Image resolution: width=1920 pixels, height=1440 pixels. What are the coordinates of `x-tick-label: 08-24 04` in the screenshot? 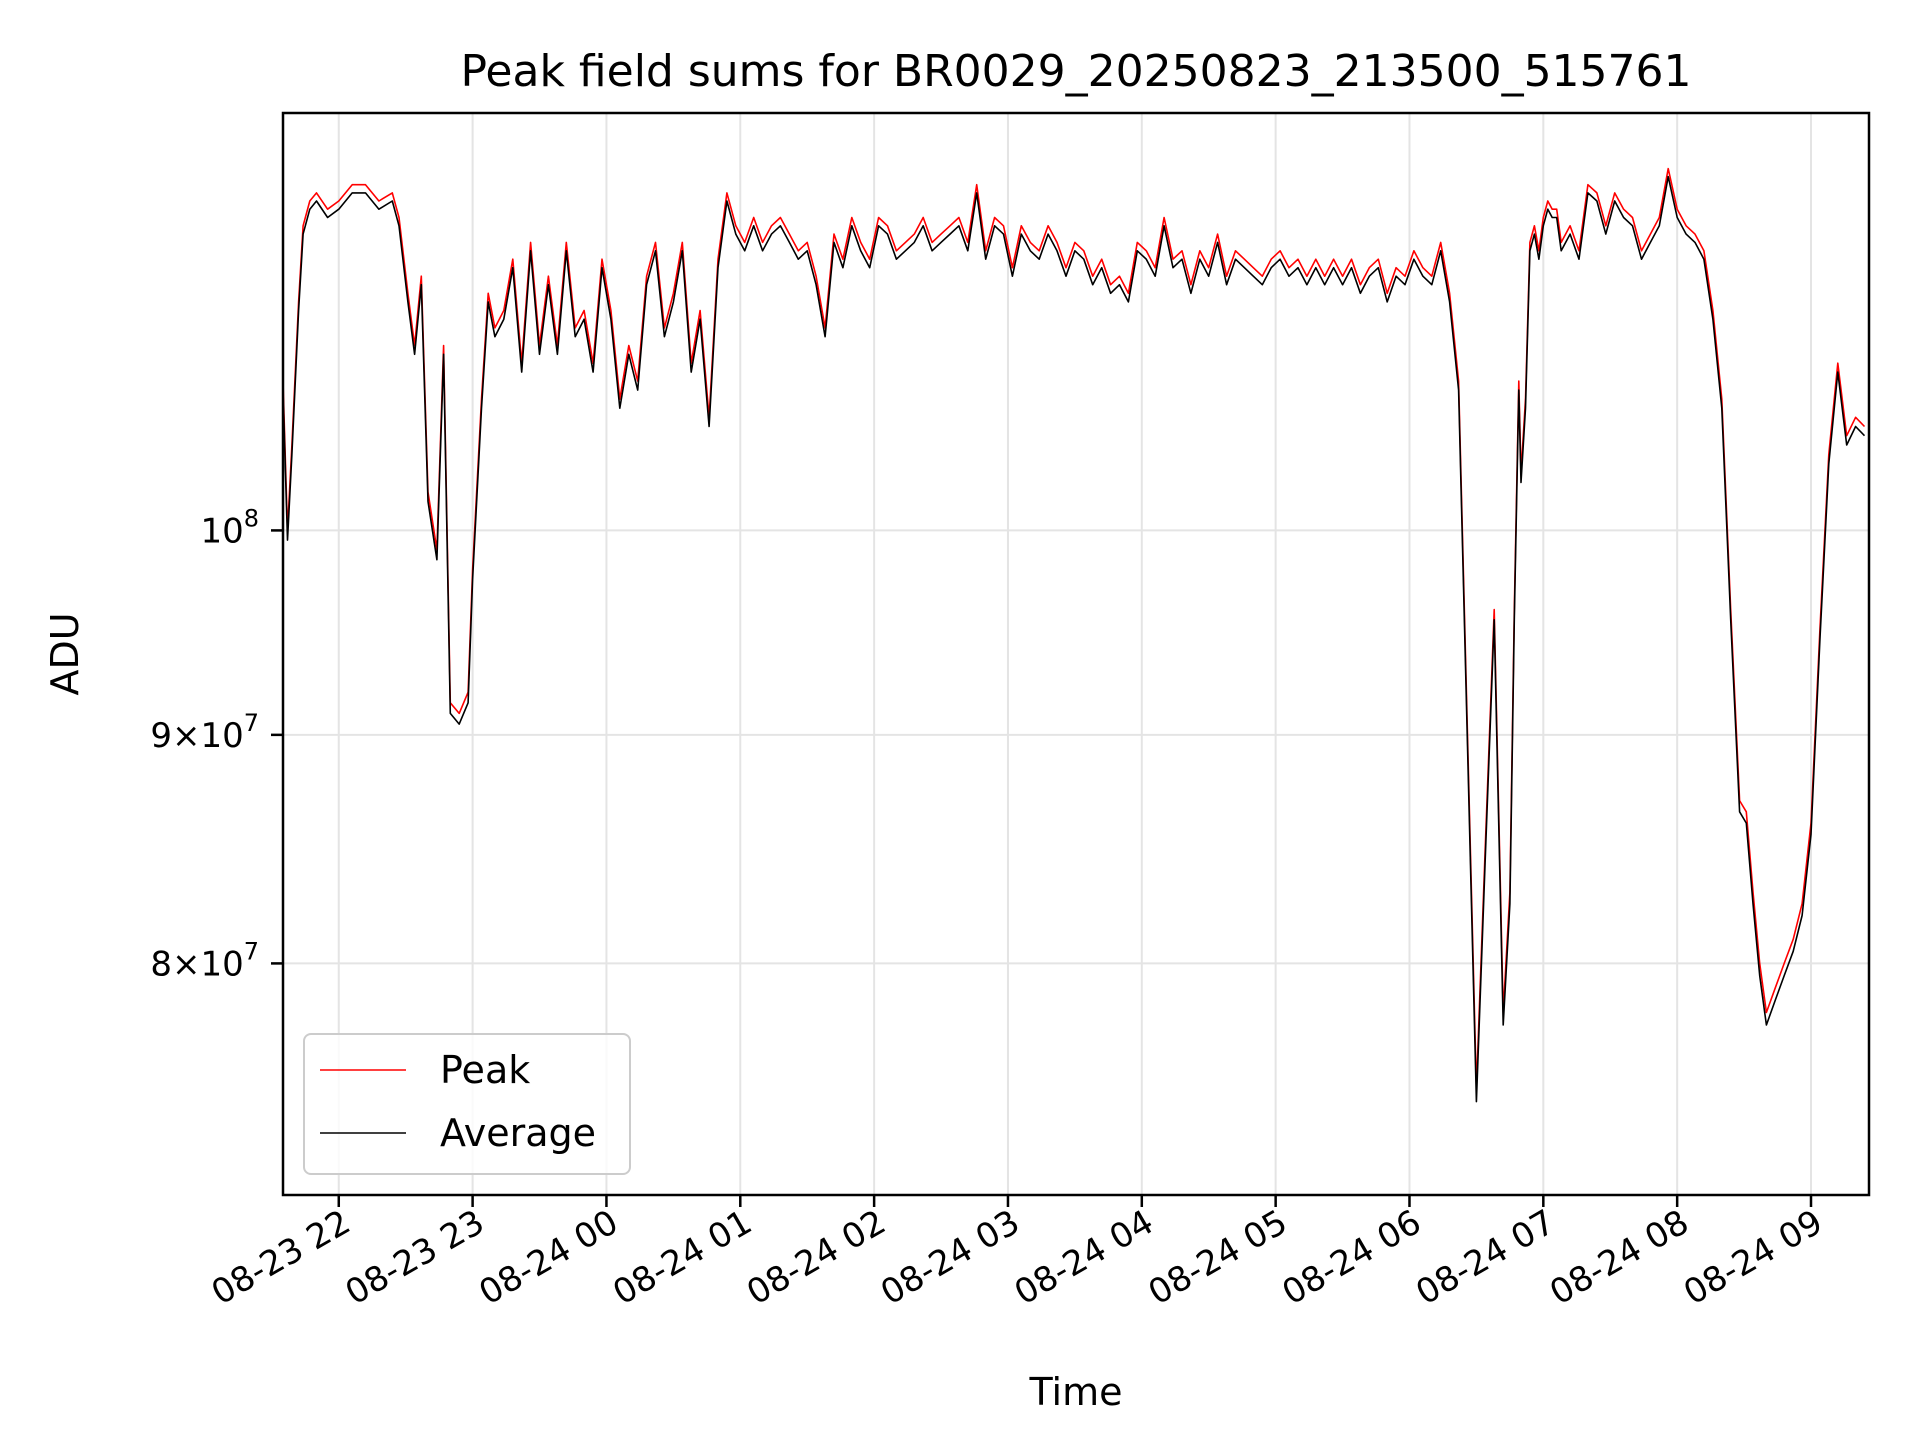 It's located at (1084, 1257).